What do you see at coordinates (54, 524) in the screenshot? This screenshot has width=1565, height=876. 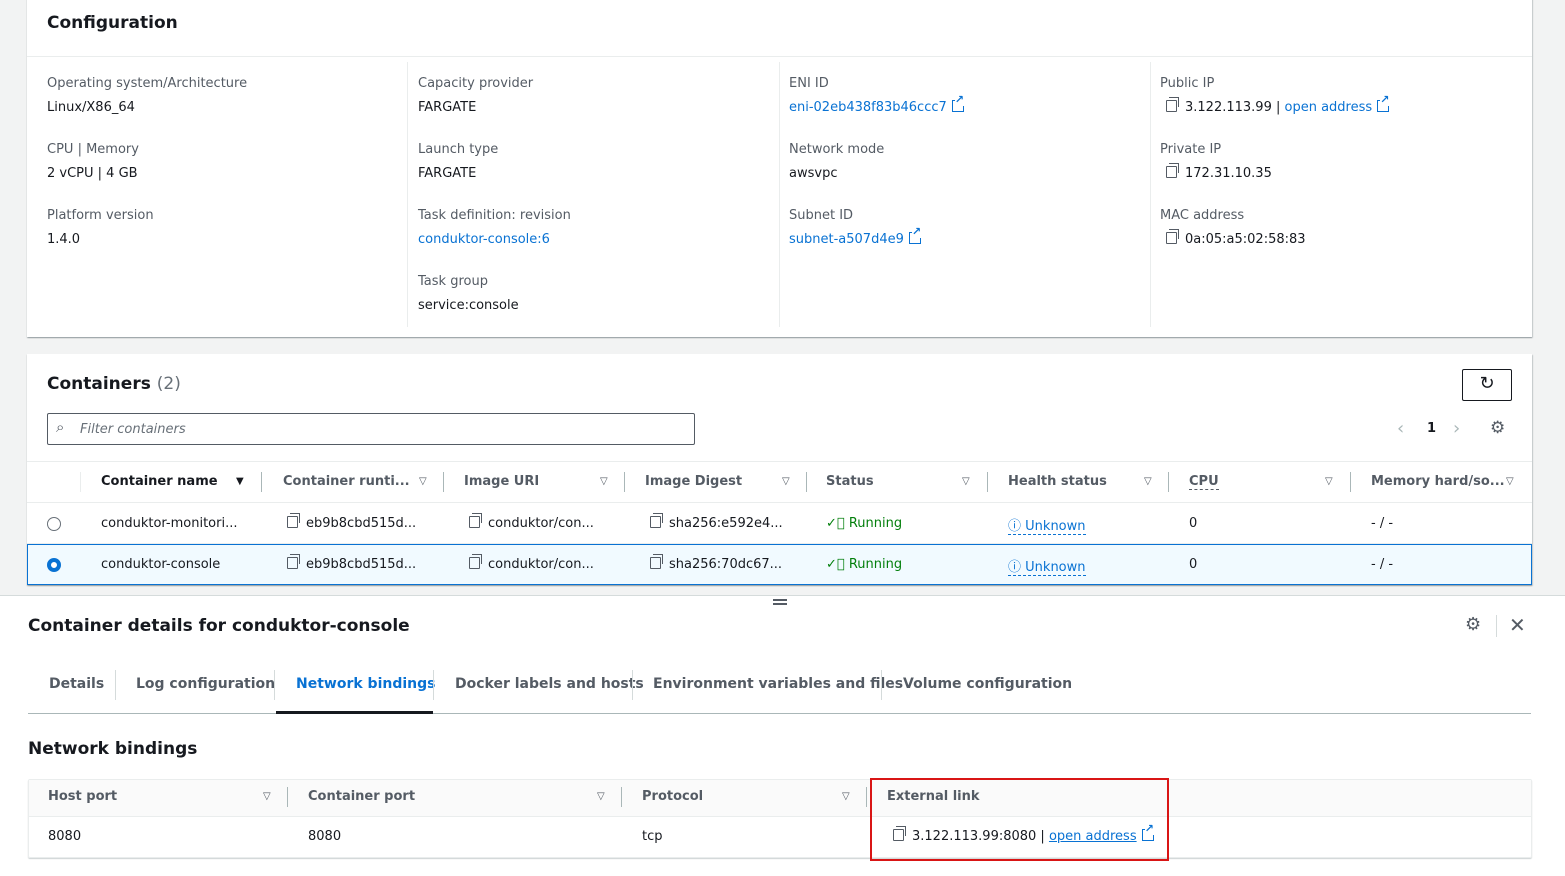 I see `row-radio` at bounding box center [54, 524].